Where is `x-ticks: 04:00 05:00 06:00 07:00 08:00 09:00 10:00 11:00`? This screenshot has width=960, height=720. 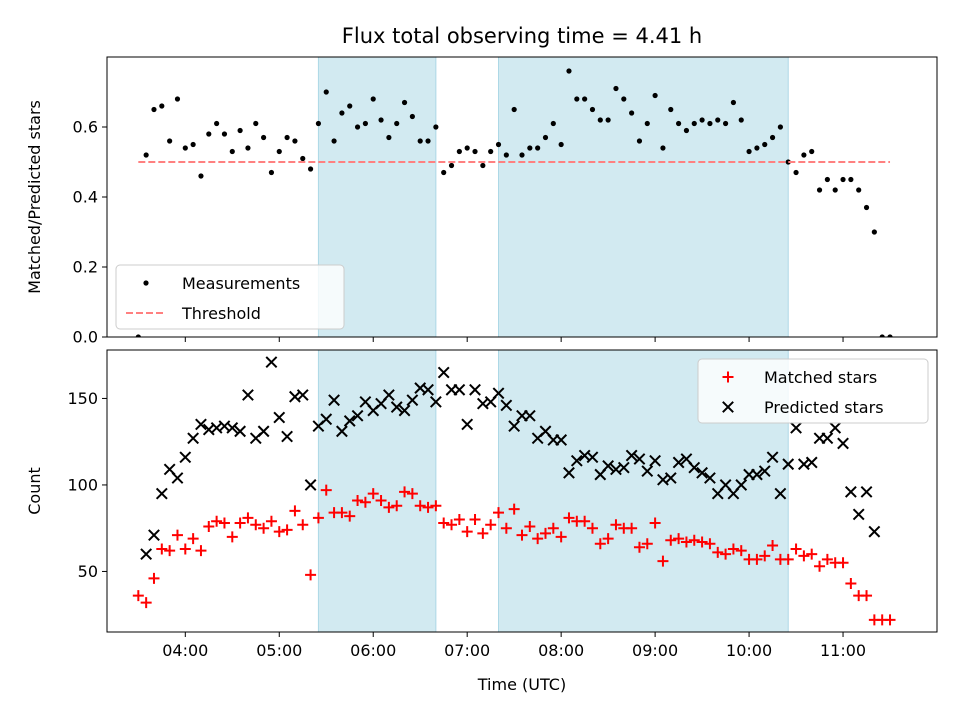
x-ticks: 04:00 05:00 06:00 07:00 08:00 09:00 10:00 11:00 is located at coordinates (514, 646).